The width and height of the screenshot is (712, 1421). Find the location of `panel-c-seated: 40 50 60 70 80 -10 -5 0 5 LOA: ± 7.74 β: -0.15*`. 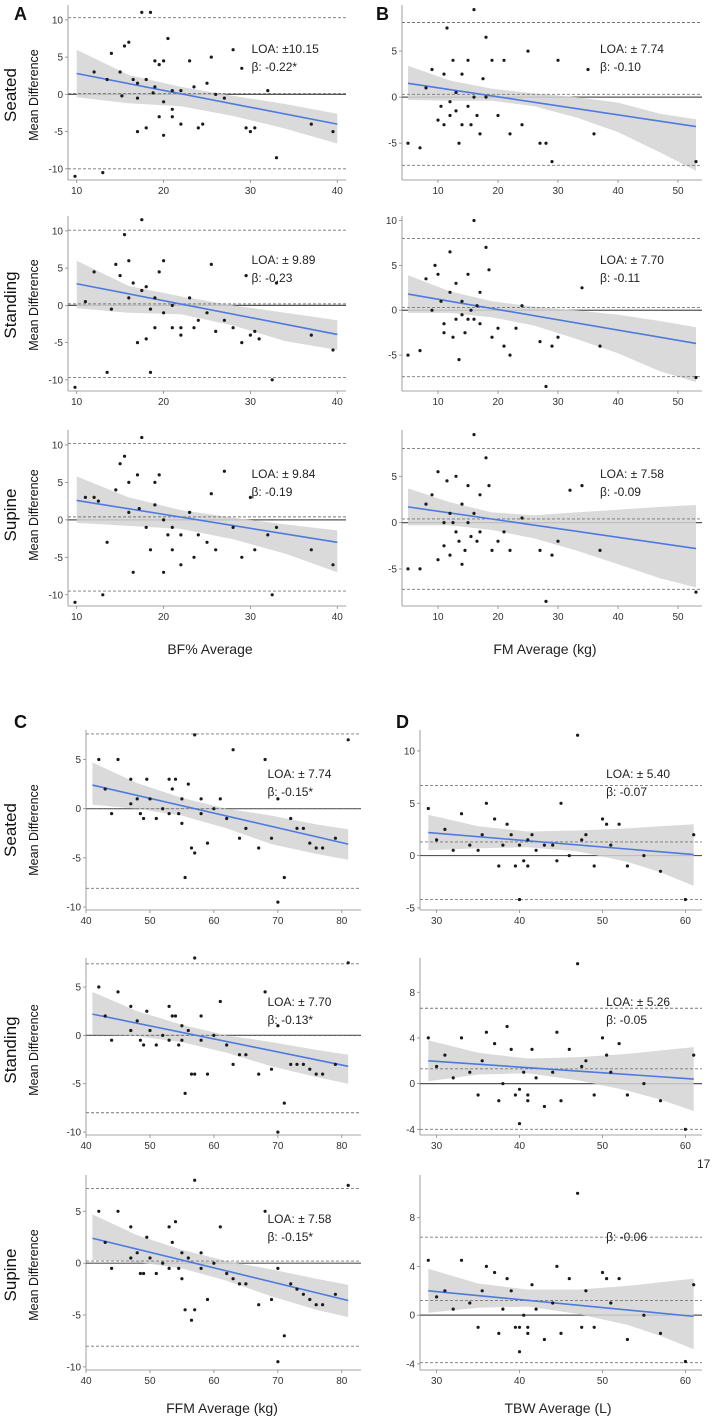

panel-c-seated: 40 50 60 70 80 -10 -5 0 5 LOA: ± 7.74 β: -0.15* is located at coordinates (214, 828).